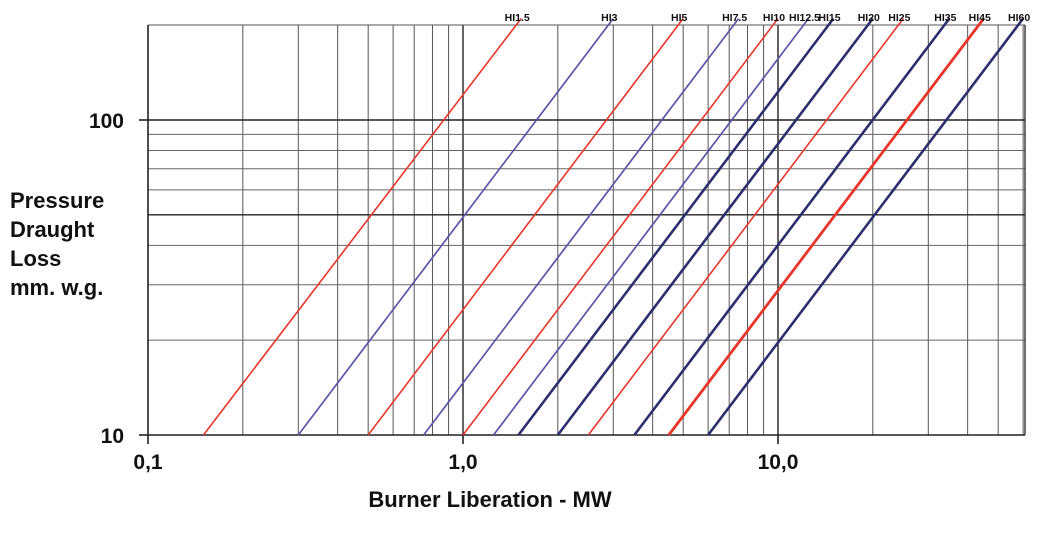 The image size is (1038, 536). I want to click on x-axis-label-text: Burner Liberation - MW, so click(490, 499).